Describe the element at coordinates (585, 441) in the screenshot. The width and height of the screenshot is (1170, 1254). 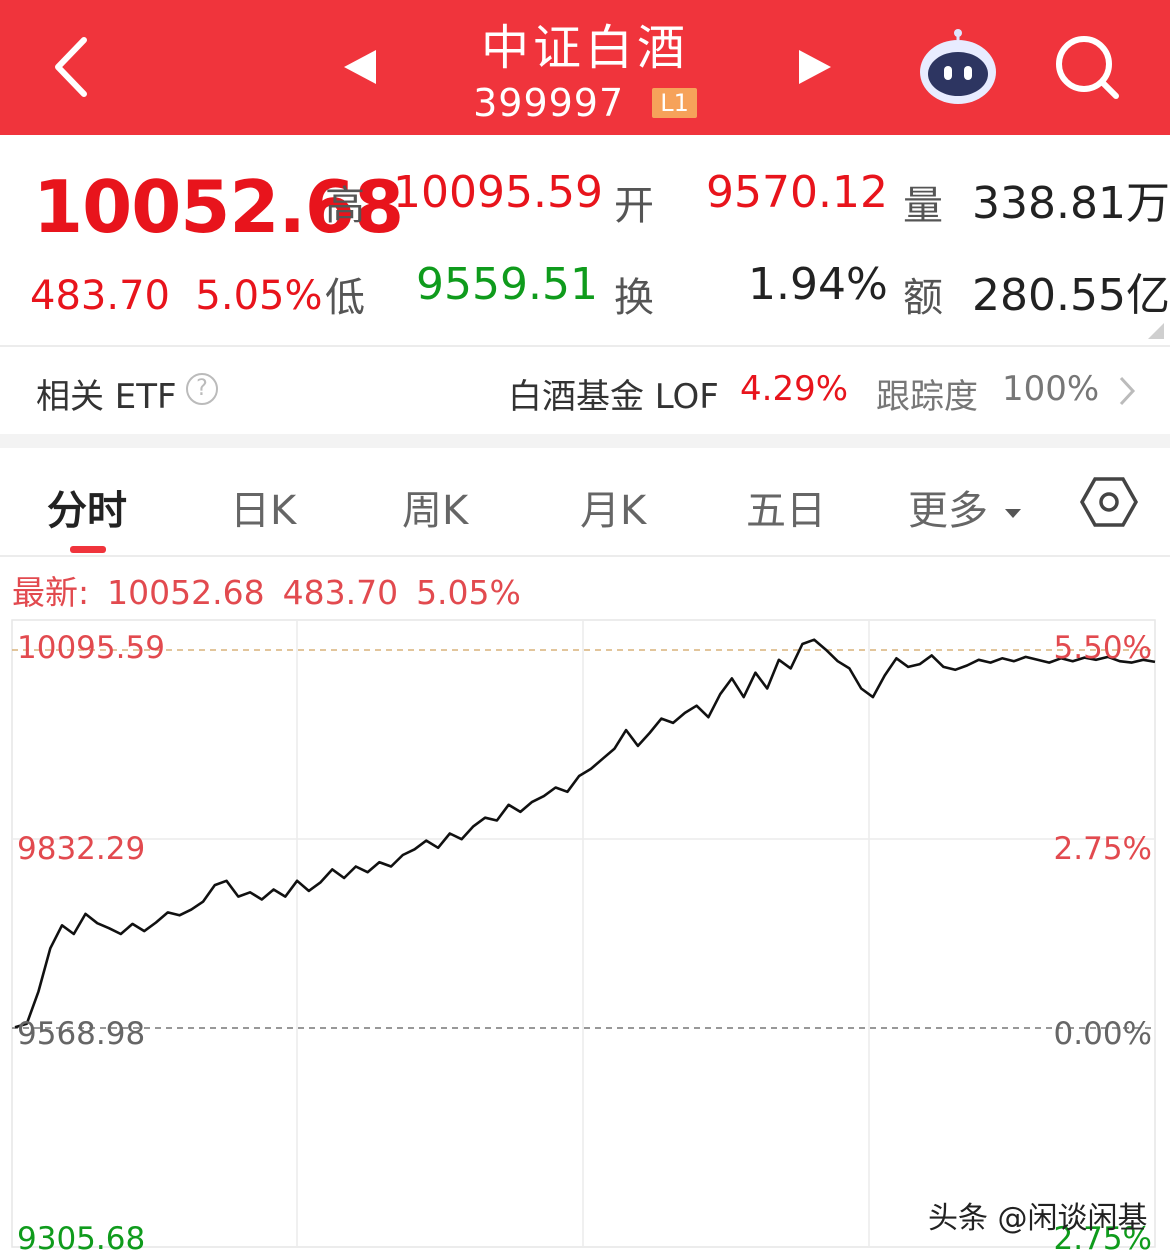
I see `section-gap` at that location.